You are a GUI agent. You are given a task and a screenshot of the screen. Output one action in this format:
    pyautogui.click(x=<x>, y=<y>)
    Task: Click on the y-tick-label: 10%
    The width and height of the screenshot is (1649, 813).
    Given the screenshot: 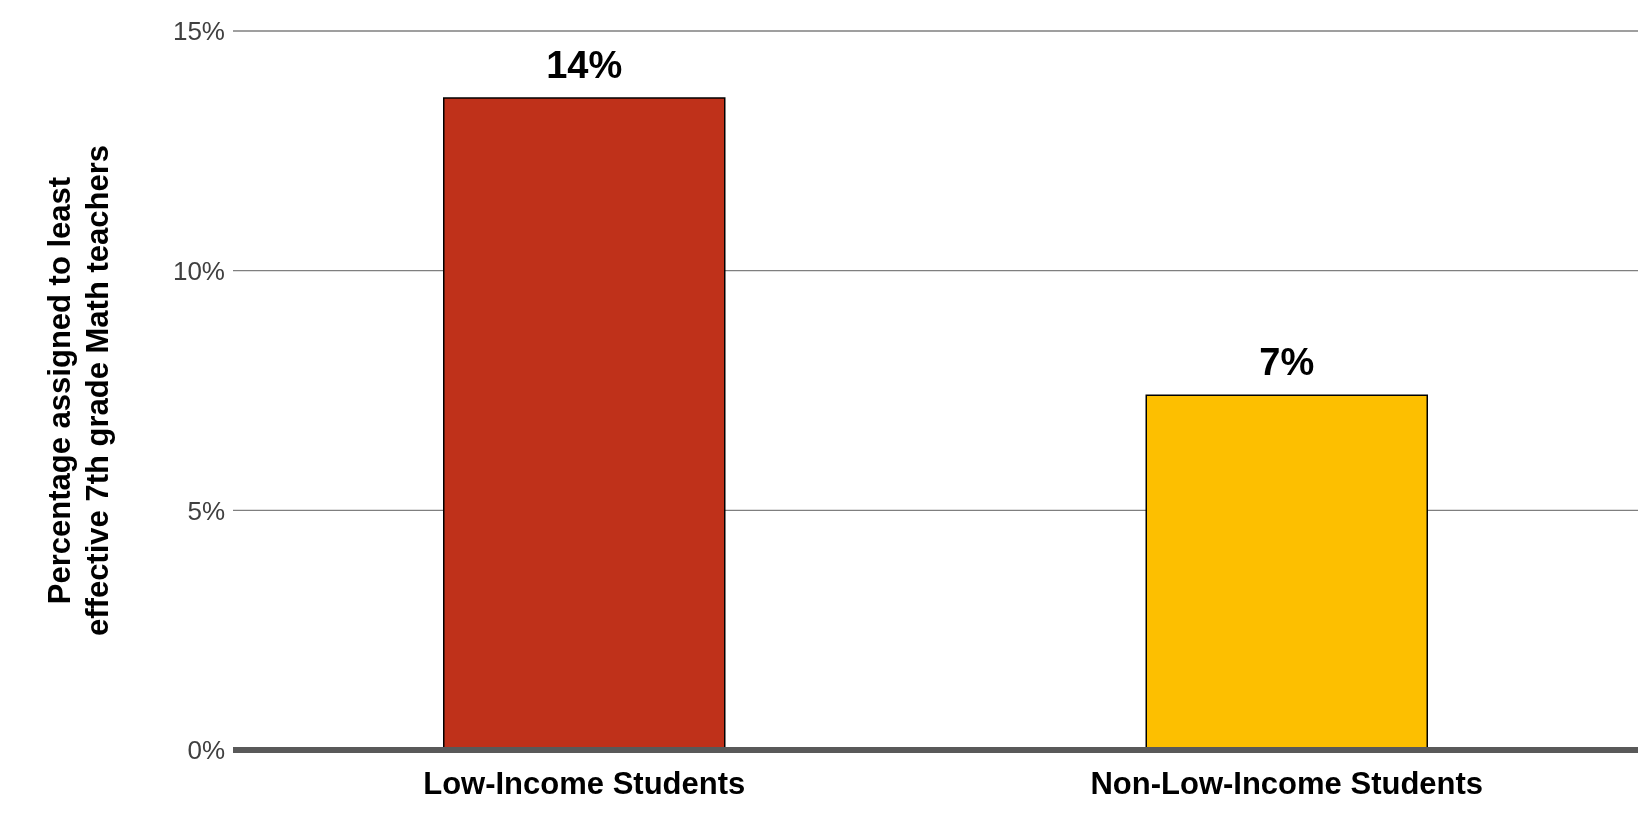 What is the action you would take?
    pyautogui.click(x=198, y=270)
    